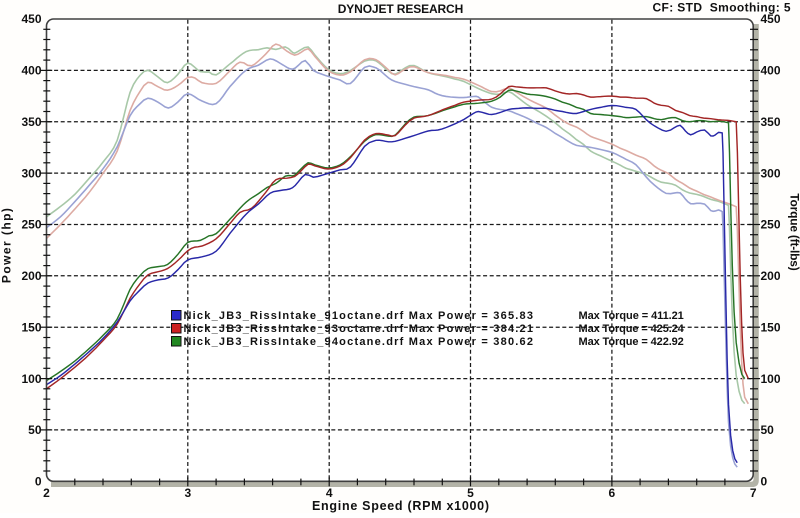  I want to click on svg-text: DYNOJET RESEARCH, so click(401, 9).